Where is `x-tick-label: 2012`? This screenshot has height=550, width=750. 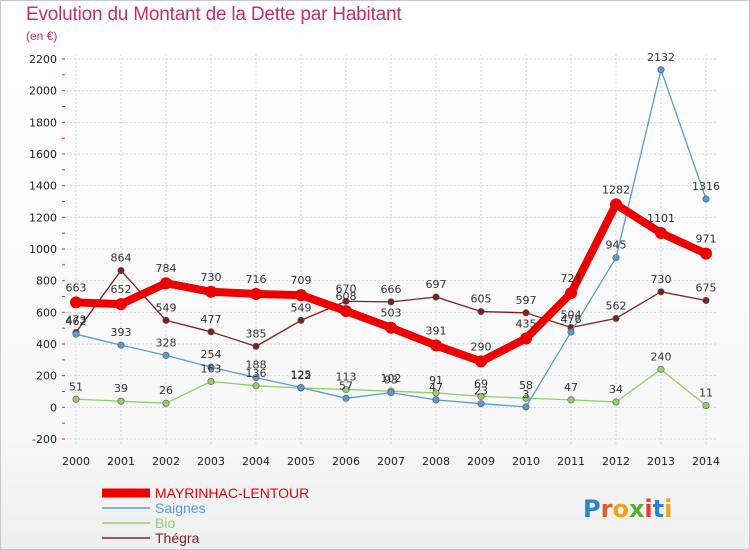 x-tick-label: 2012 is located at coordinates (616, 461).